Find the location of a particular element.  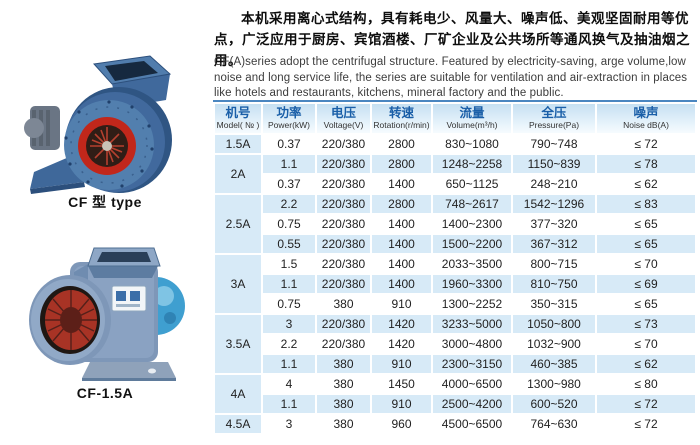

cell-model: 2A is located at coordinates (238, 174).